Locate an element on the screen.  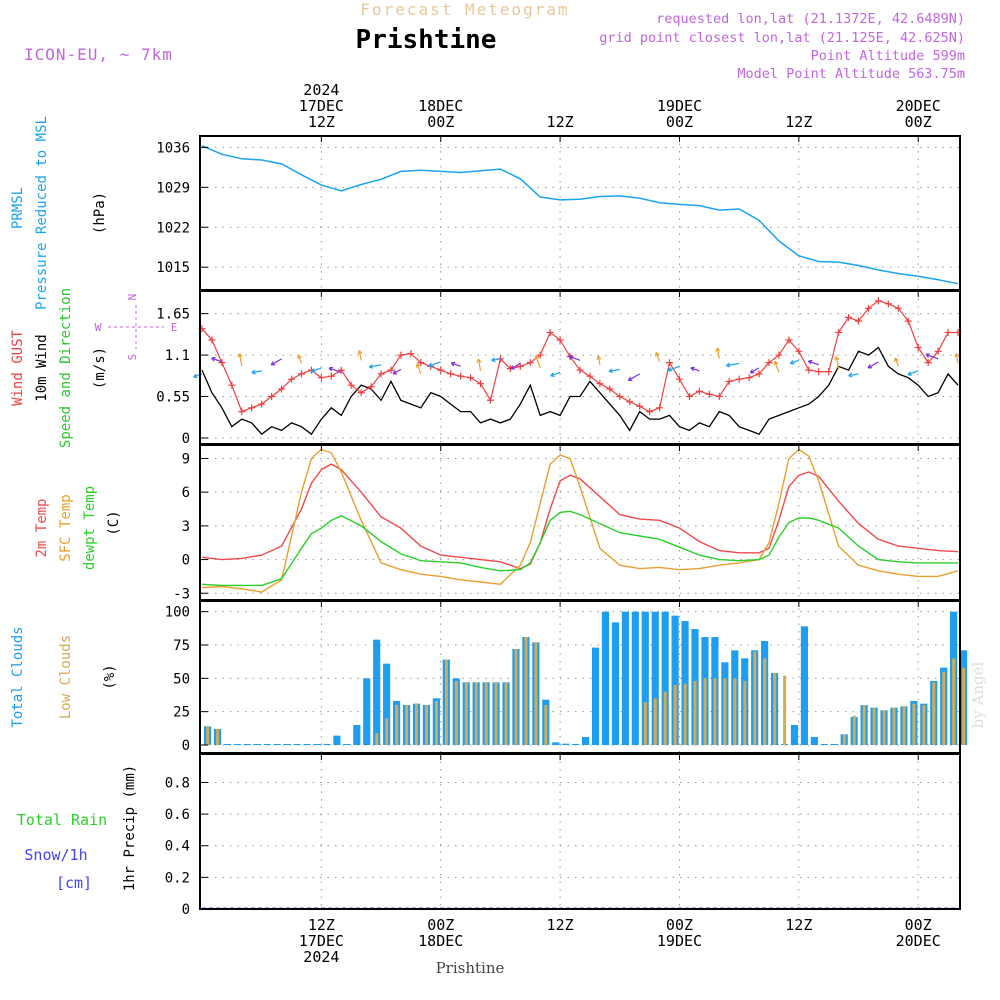
requested-coords: requested lon,lat (21.1372E, 42.6489N) is located at coordinates (810, 19).